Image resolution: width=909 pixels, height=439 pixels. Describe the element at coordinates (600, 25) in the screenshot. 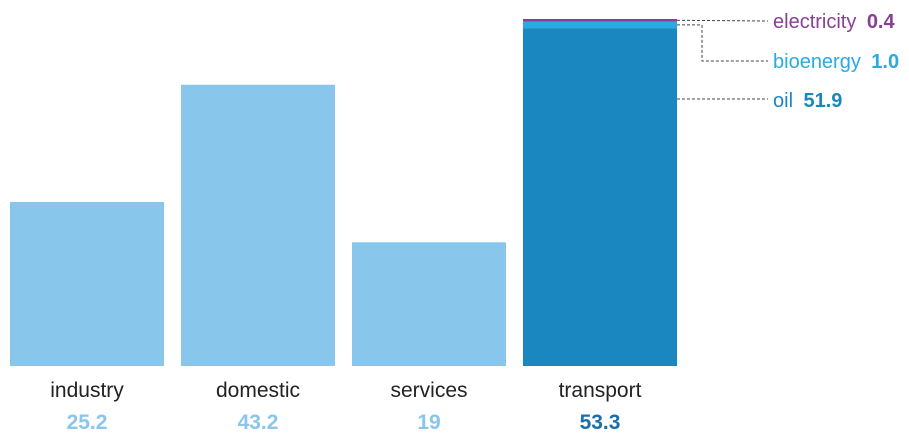

I see `stack-segment-bioenergy` at that location.